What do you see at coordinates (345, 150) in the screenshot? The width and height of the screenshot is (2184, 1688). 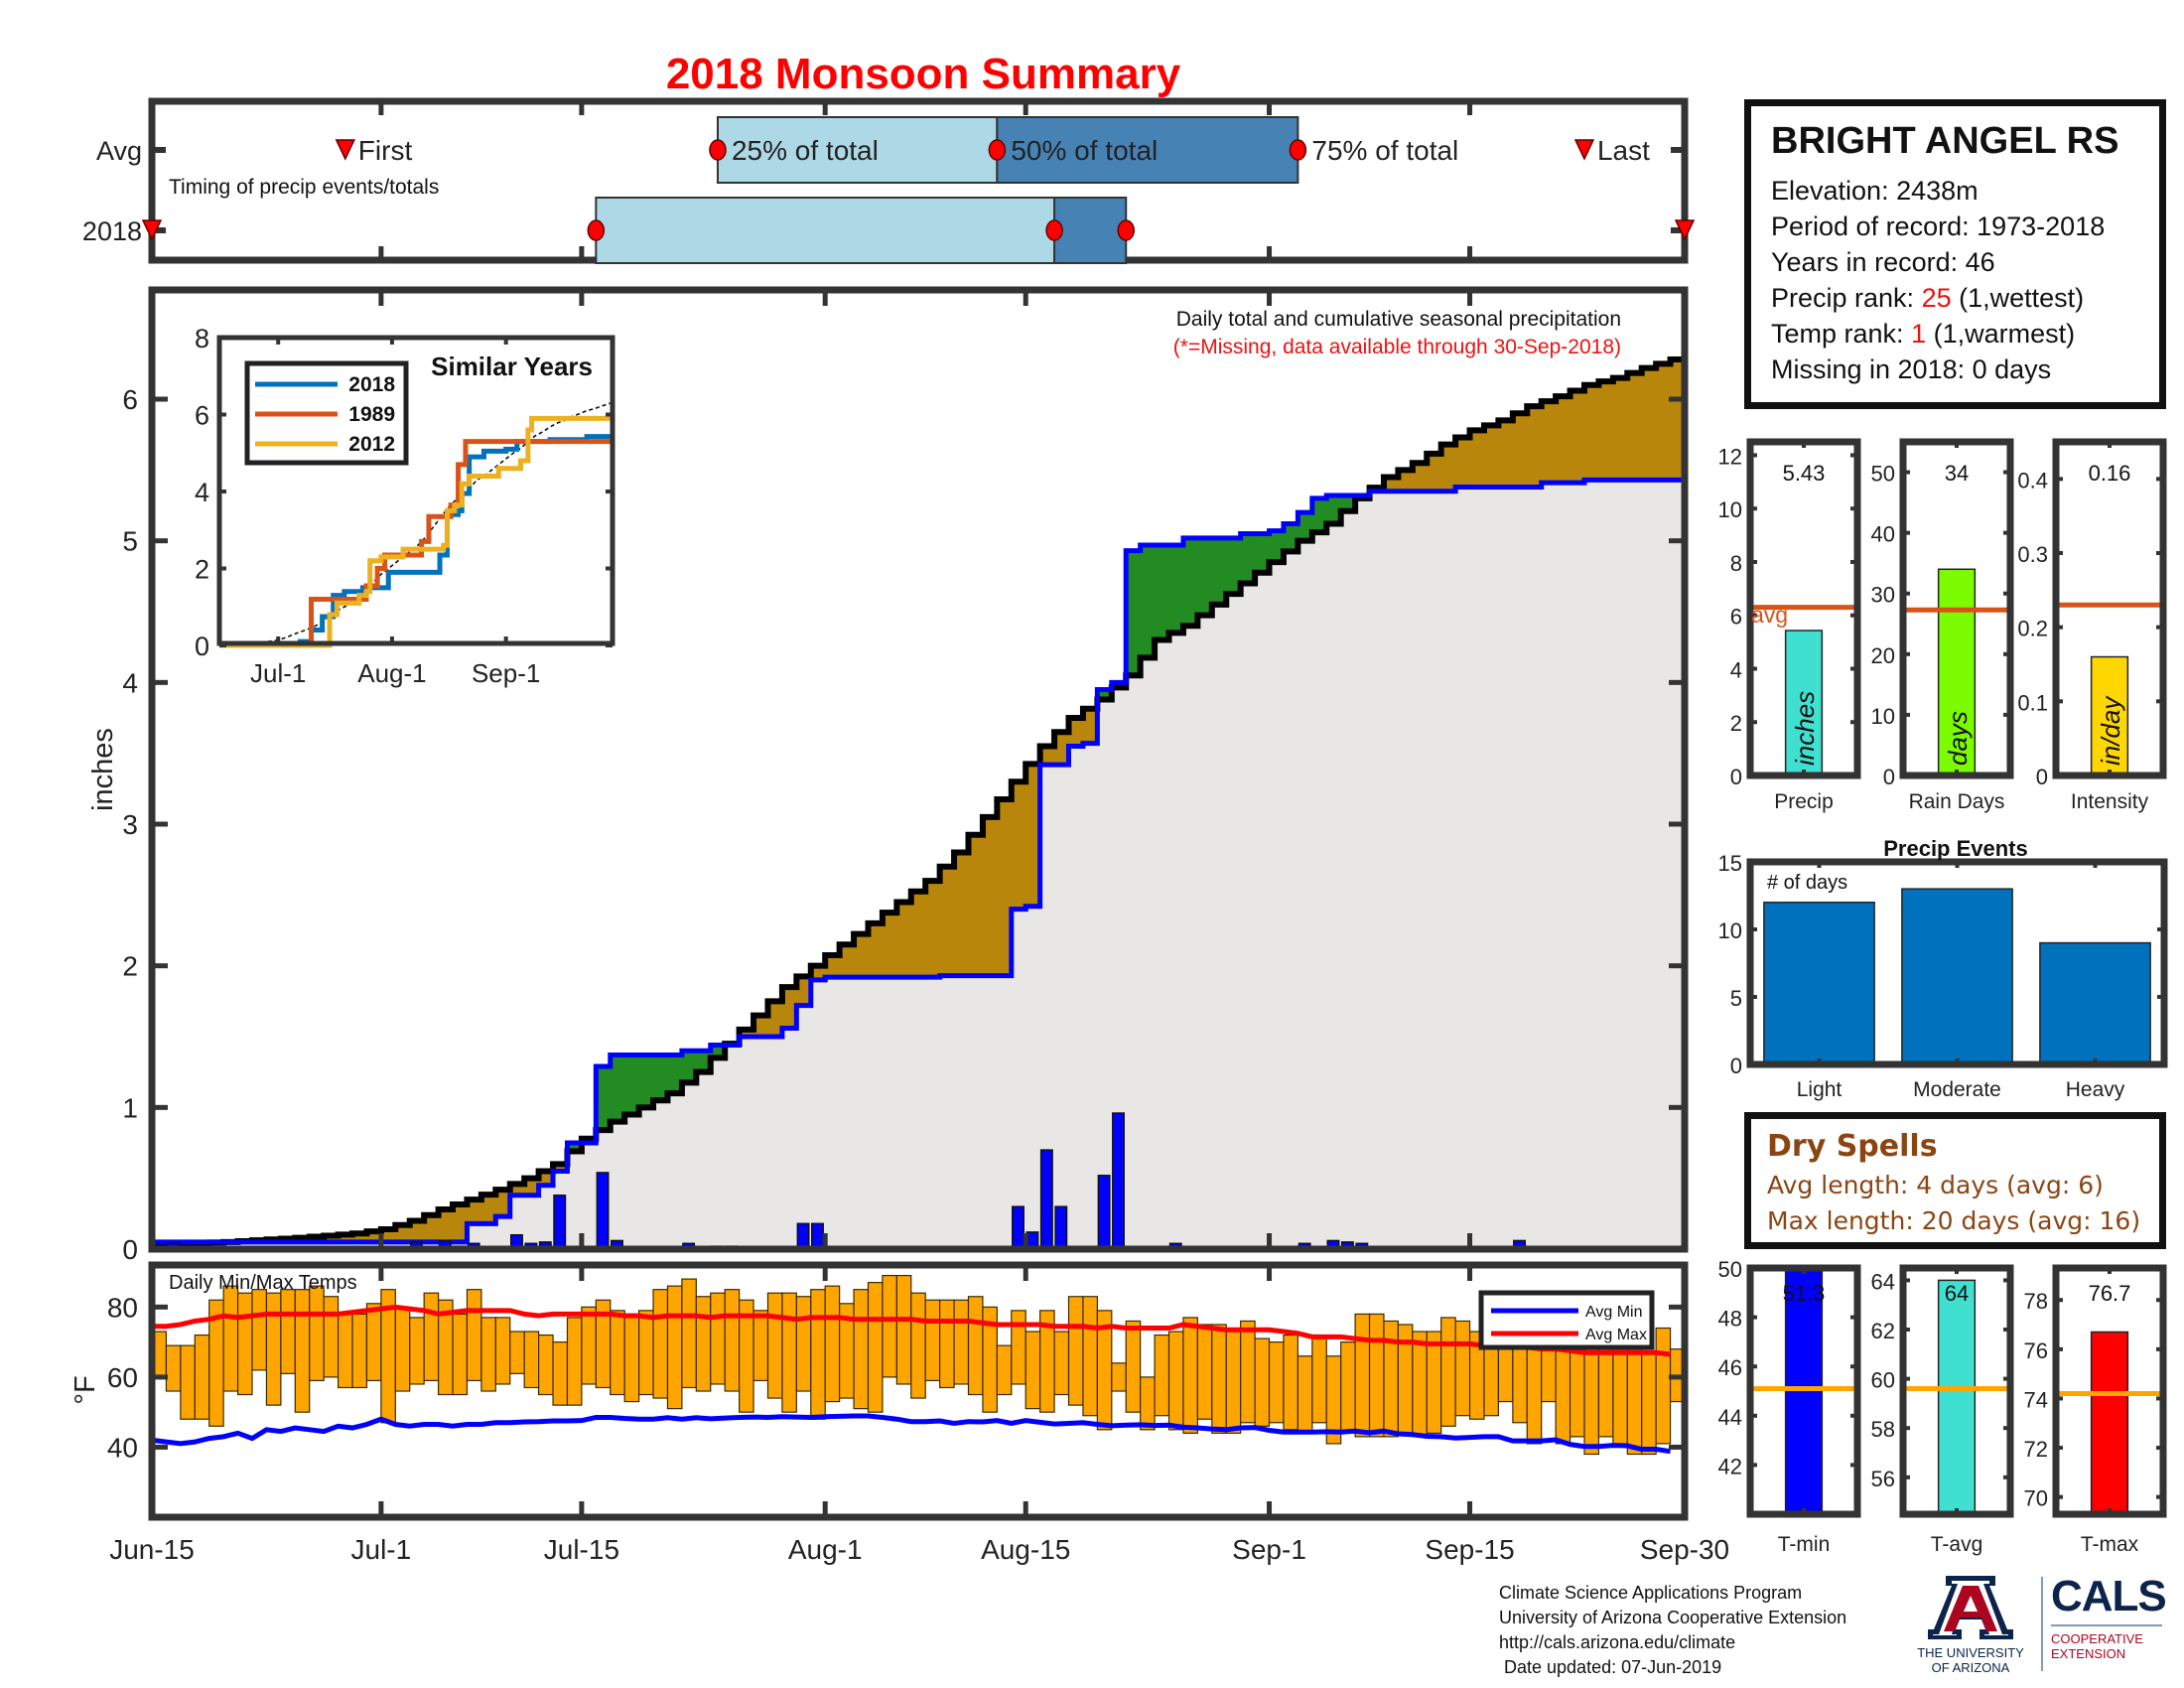 I see `timing-first-avg-triangle` at bounding box center [345, 150].